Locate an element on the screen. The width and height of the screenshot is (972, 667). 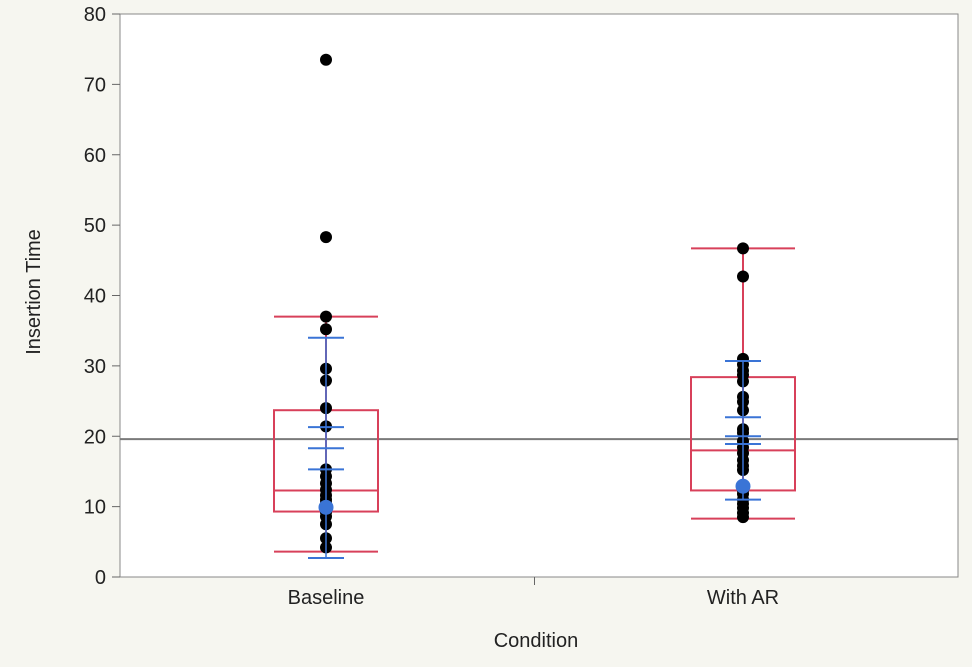
group-with-ar is located at coordinates (743, 383).